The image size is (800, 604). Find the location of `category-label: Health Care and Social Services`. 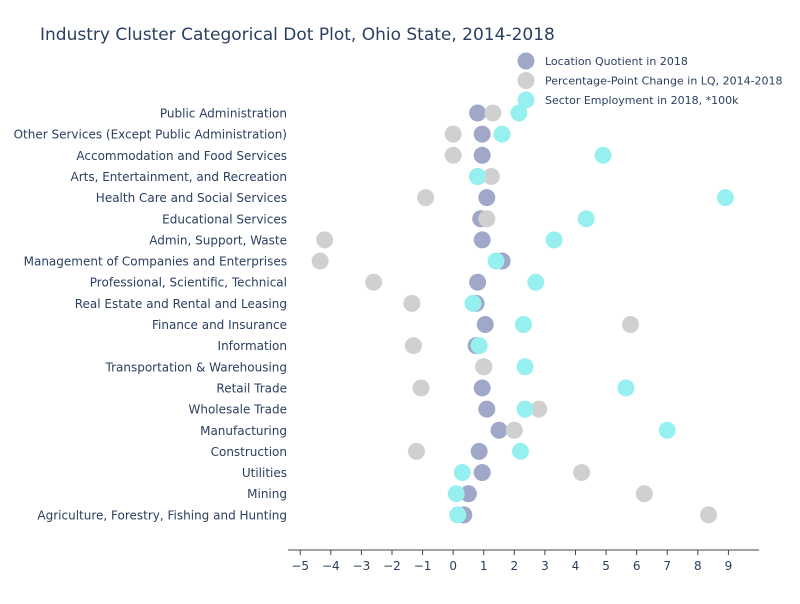

category-label: Health Care and Social Services is located at coordinates (191, 198).